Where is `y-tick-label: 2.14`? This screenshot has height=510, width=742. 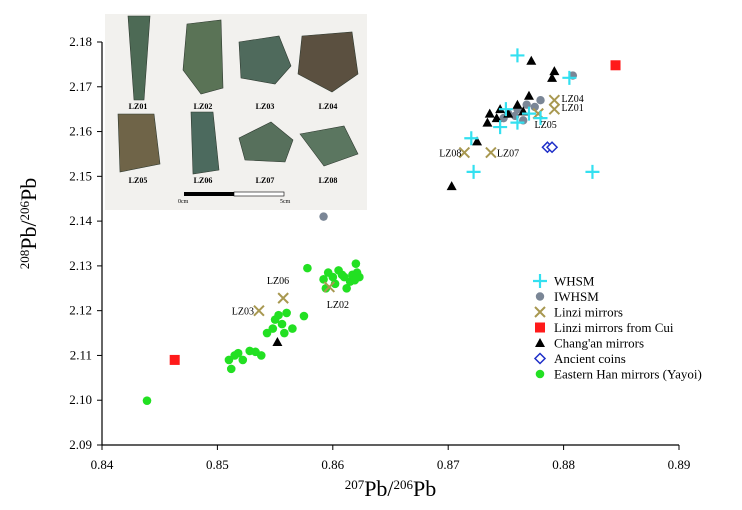
y-tick-label: 2.14 is located at coordinates (80, 220).